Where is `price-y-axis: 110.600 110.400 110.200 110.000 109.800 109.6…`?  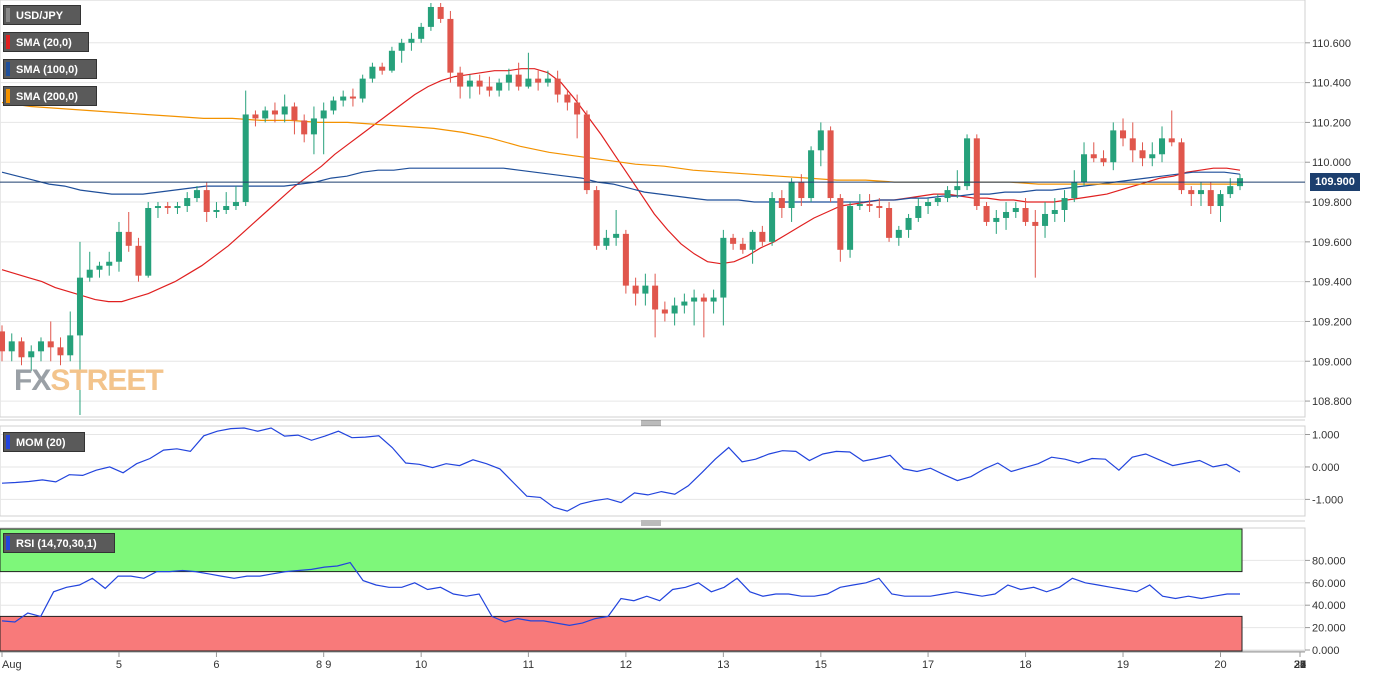 price-y-axis: 110.600 110.400 110.200 110.000 109.800 109.6… is located at coordinates (1328, 223).